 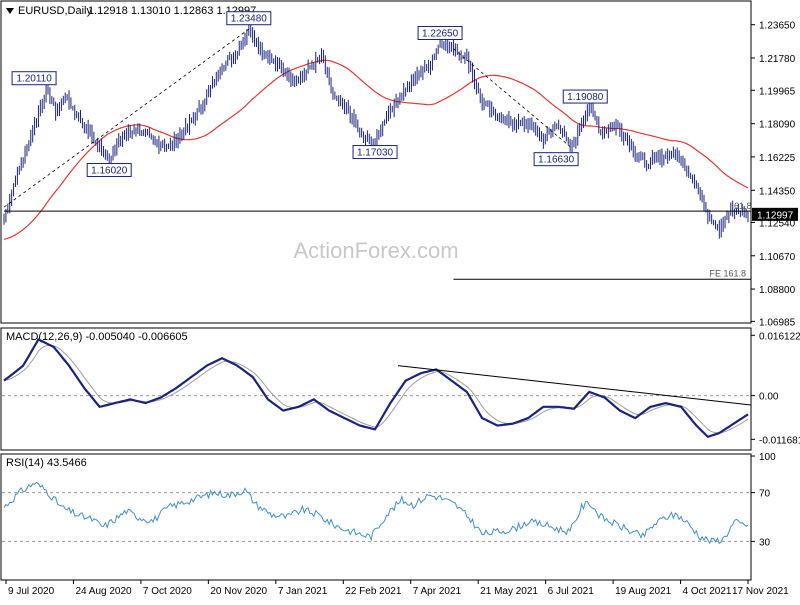 I want to click on macd-trend-line, so click(x=574, y=385).